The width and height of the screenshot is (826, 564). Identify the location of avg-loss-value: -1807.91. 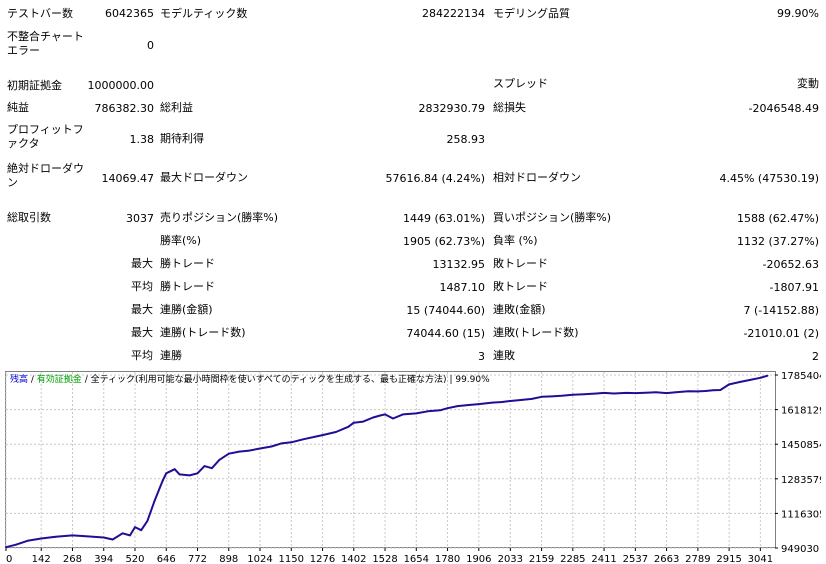
(794, 287).